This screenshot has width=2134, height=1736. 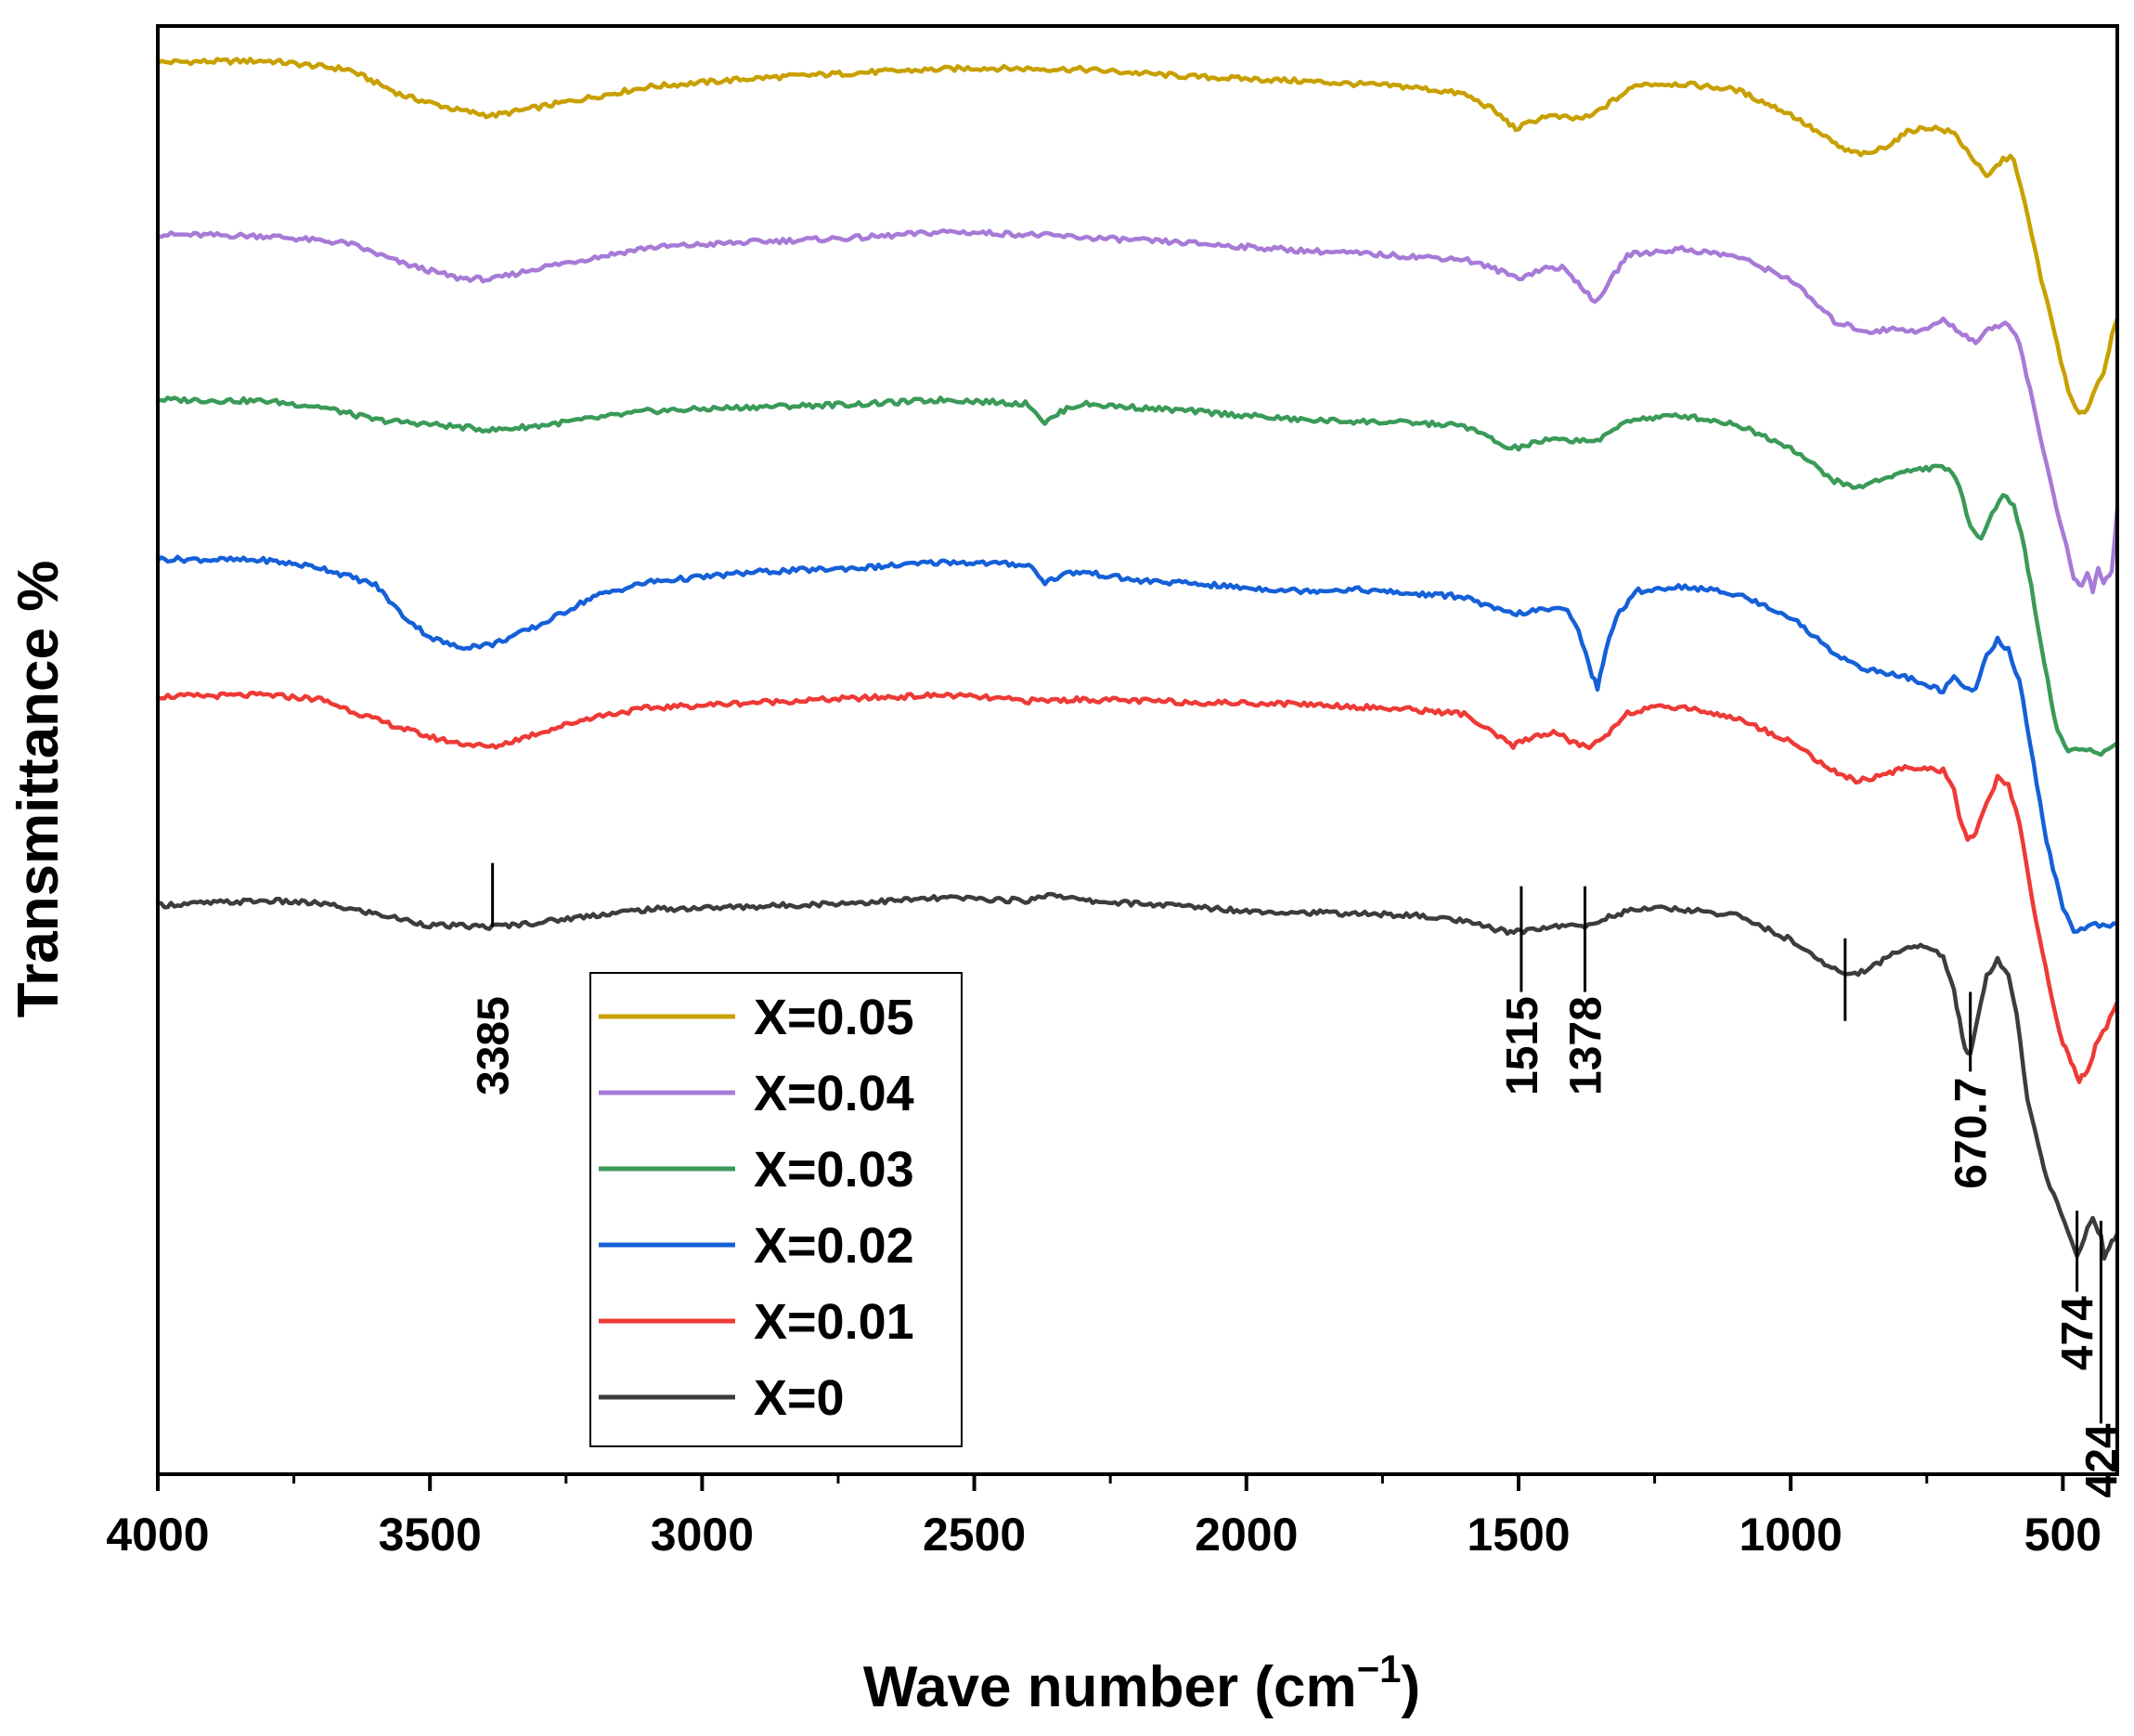 I want to click on peak-label: 1378, so click(x=1586, y=1046).